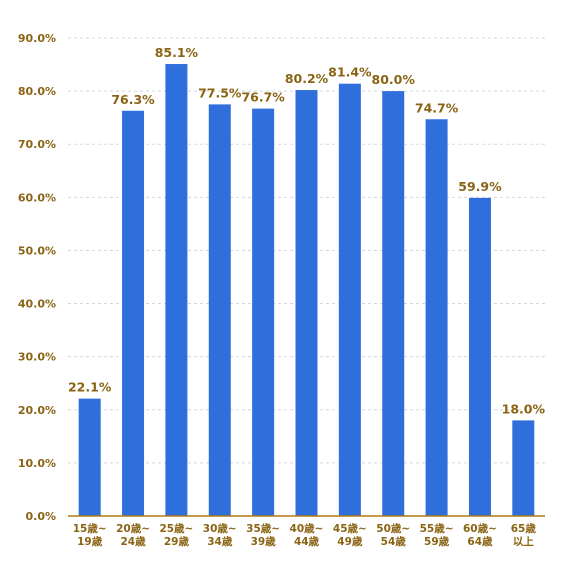  I want to click on y-tick-label: 60.0%, so click(37, 197).